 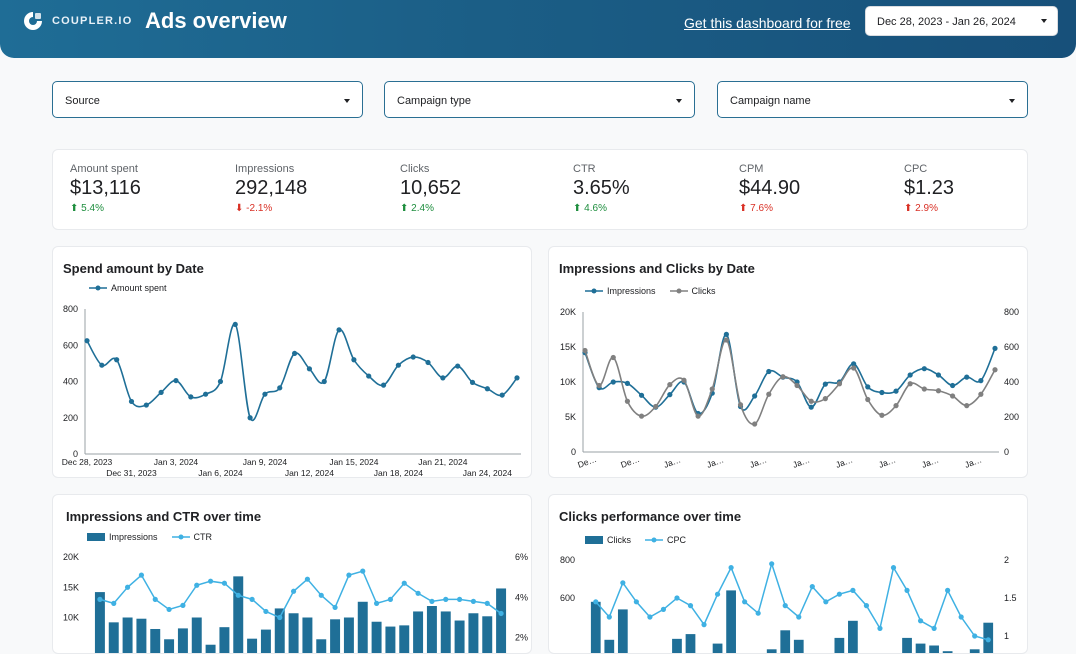 What do you see at coordinates (1010, 598) in the screenshot?
I see `y-tick-label-right: 1.5` at bounding box center [1010, 598].